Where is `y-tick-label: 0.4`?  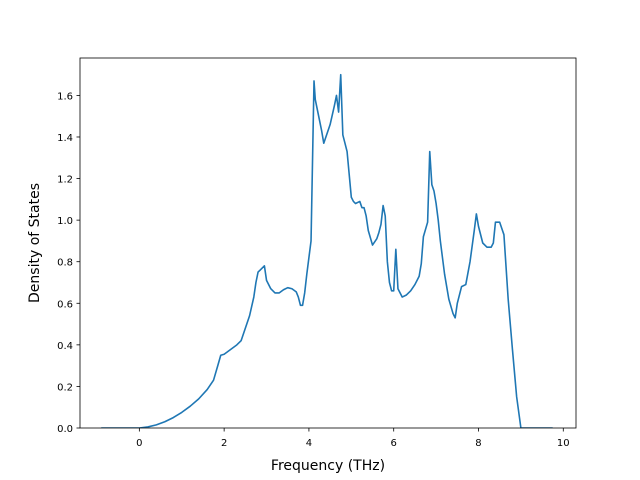 y-tick-label: 0.4 is located at coordinates (65, 346).